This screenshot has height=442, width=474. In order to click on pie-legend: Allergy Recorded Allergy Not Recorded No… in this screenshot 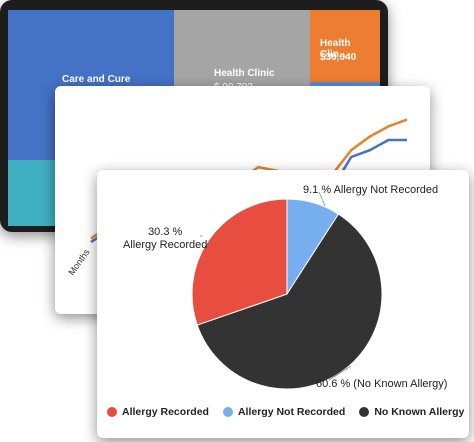, I will do `click(287, 412)`.